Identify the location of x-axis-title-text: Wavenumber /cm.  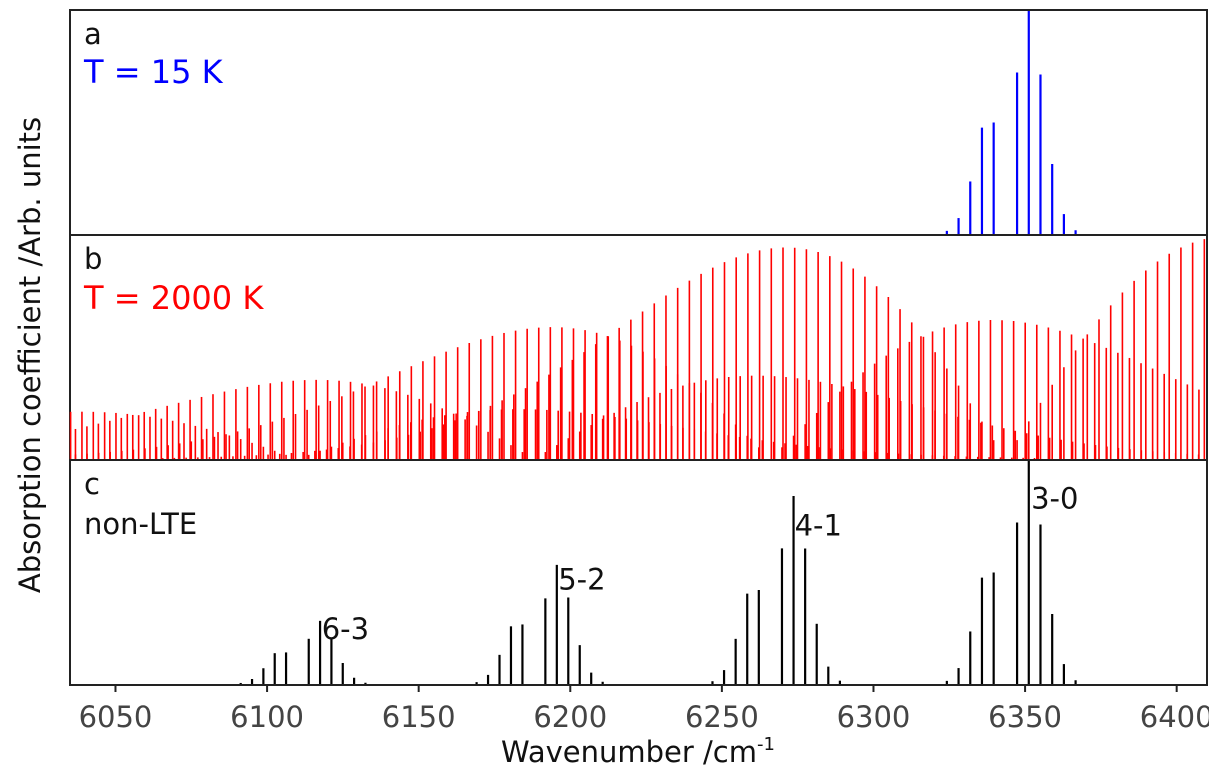
(629, 752).